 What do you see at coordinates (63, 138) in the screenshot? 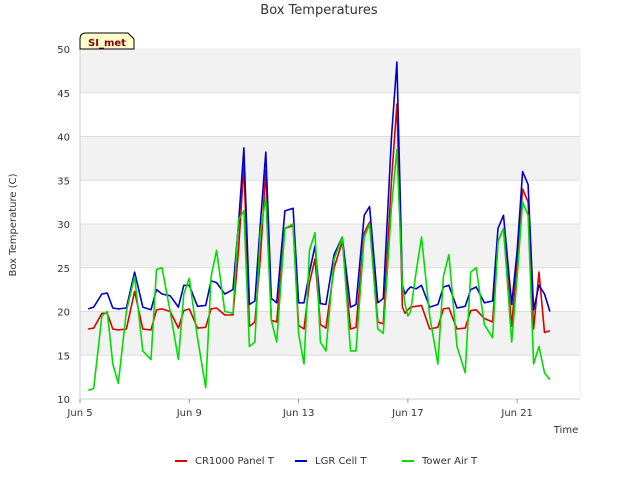
I see `y-tick-label-40: 40` at bounding box center [63, 138].